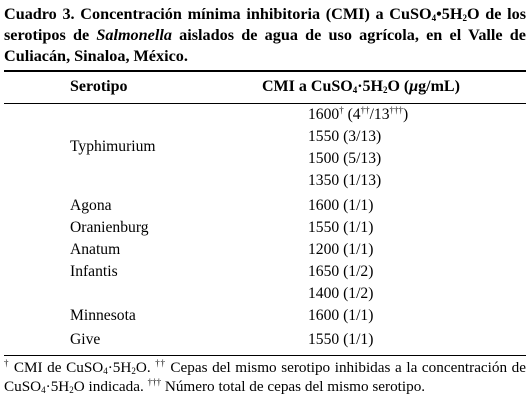  What do you see at coordinates (39, 14) in the screenshot?
I see `caption-label: Cuadro 3.` at bounding box center [39, 14].